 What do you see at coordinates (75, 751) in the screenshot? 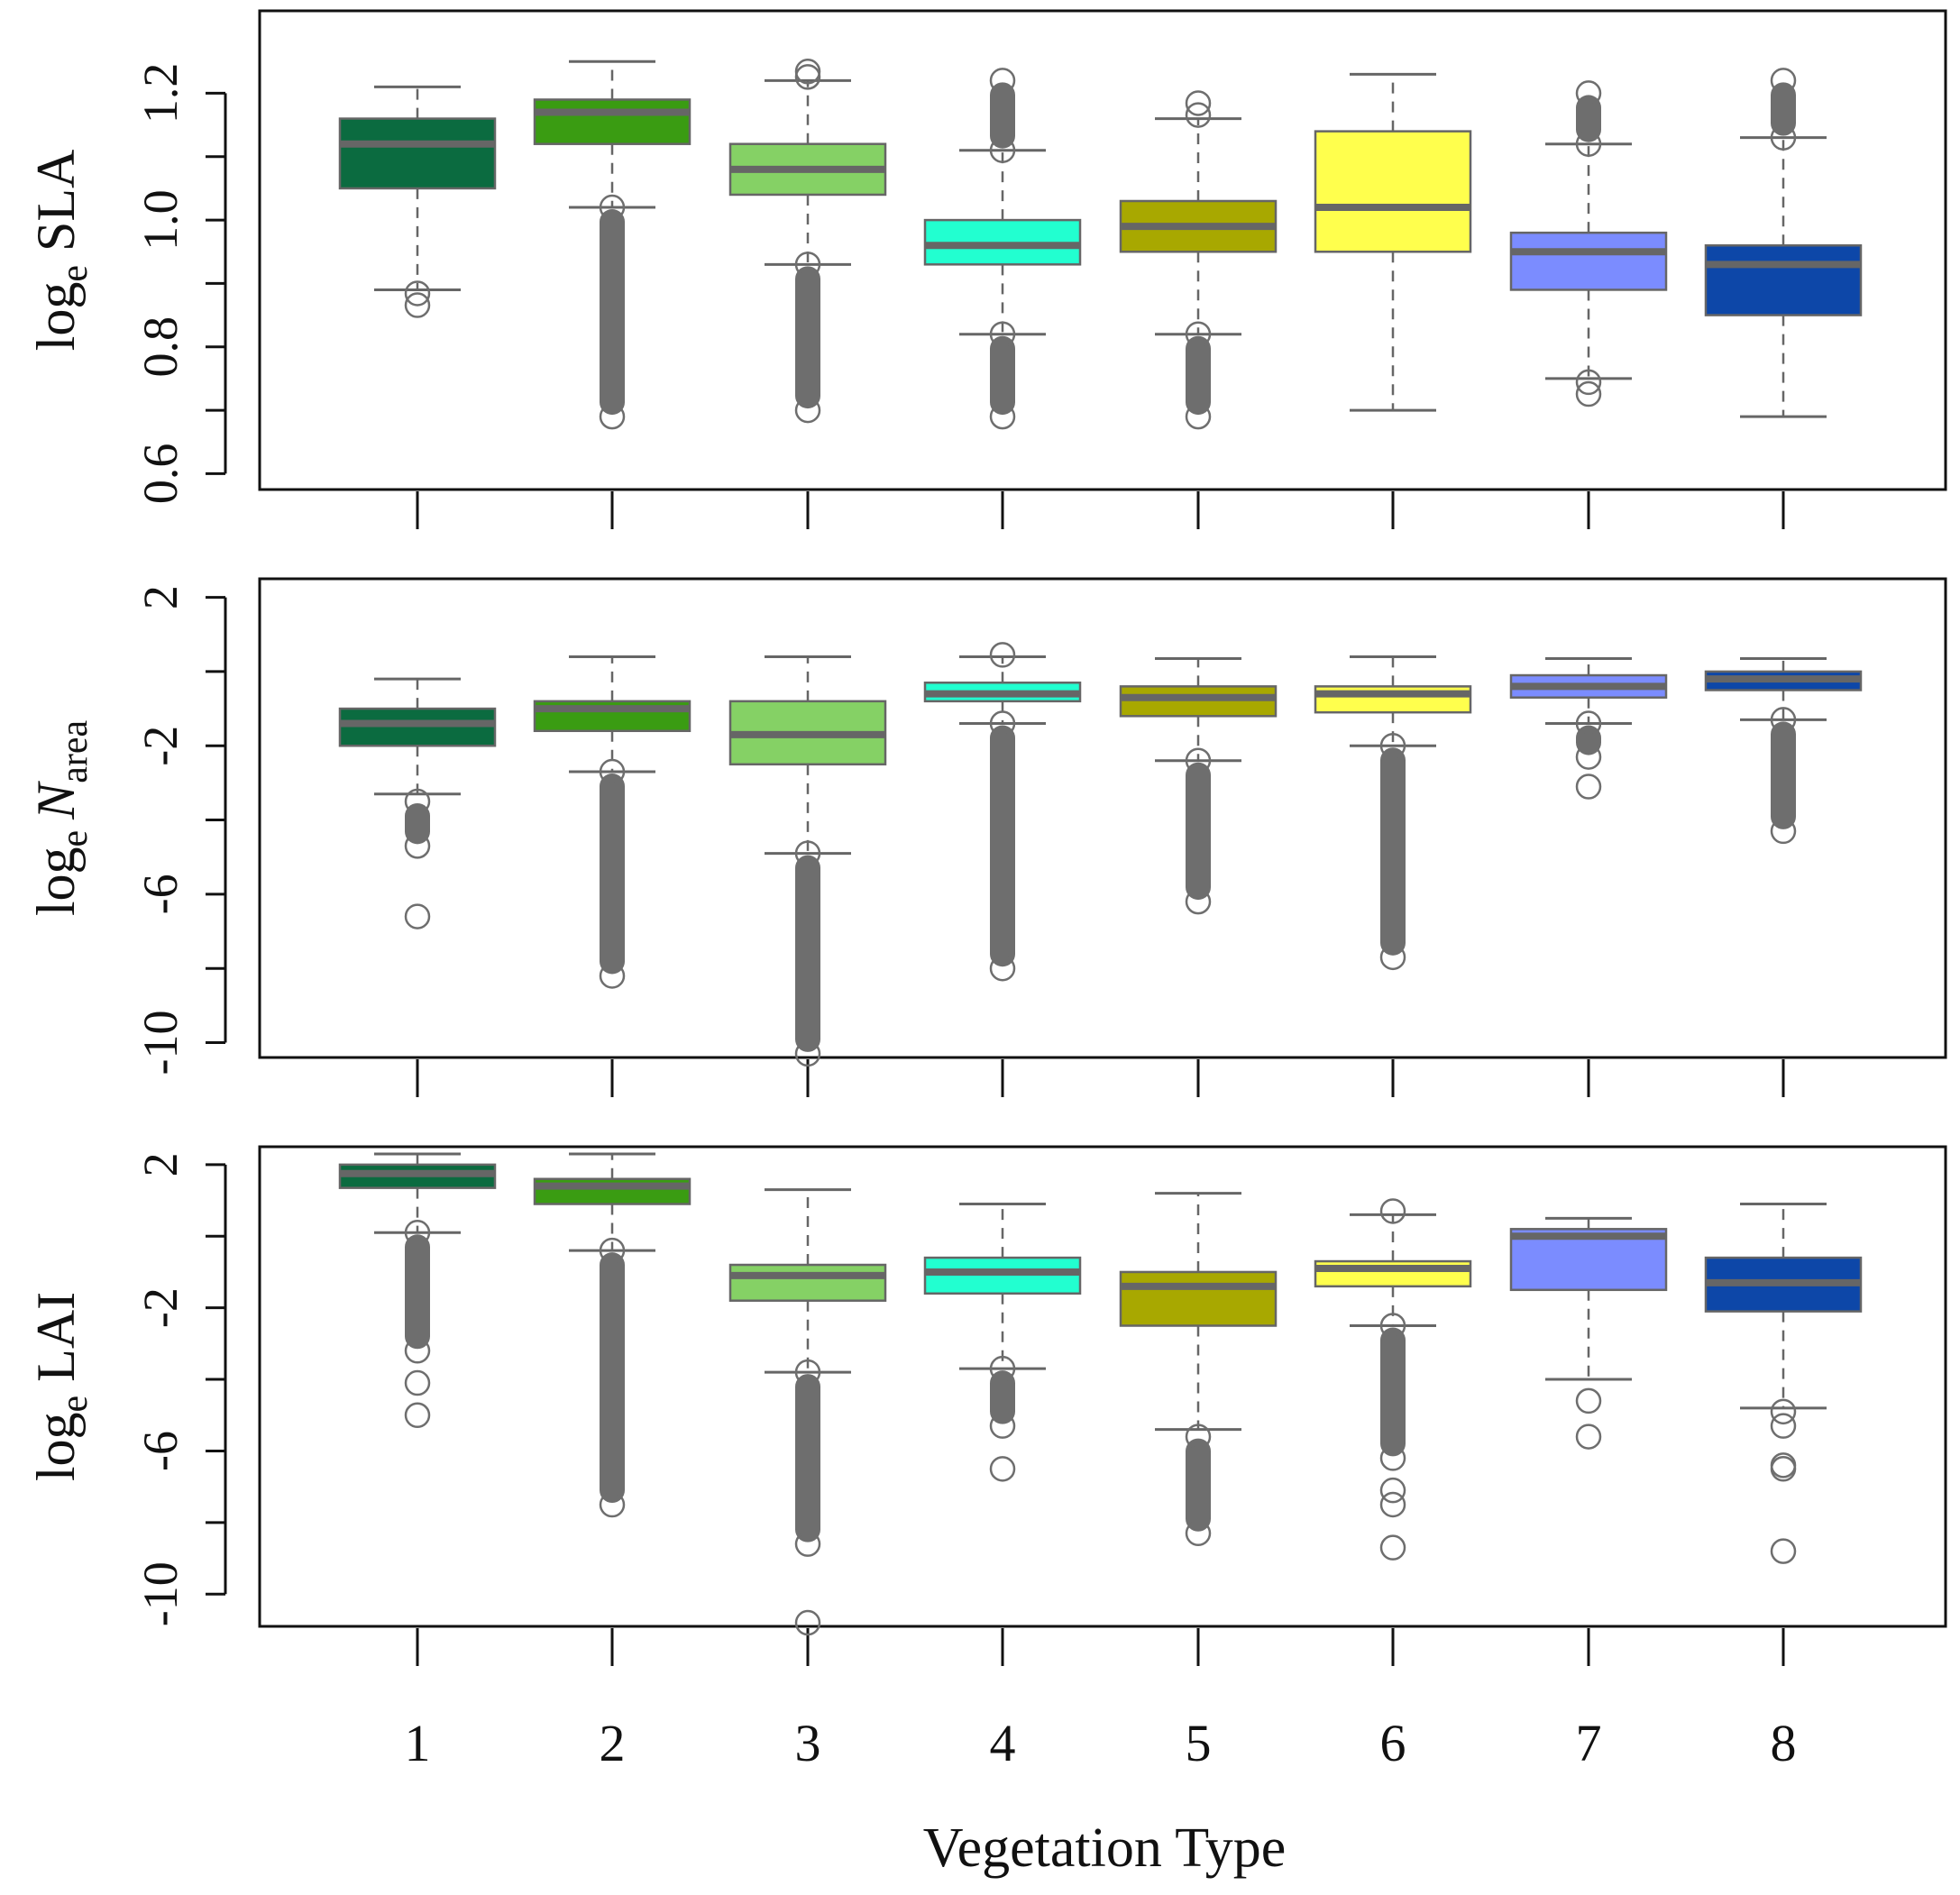
I see `y-axis-label-variable-subscript: area` at bounding box center [75, 751].